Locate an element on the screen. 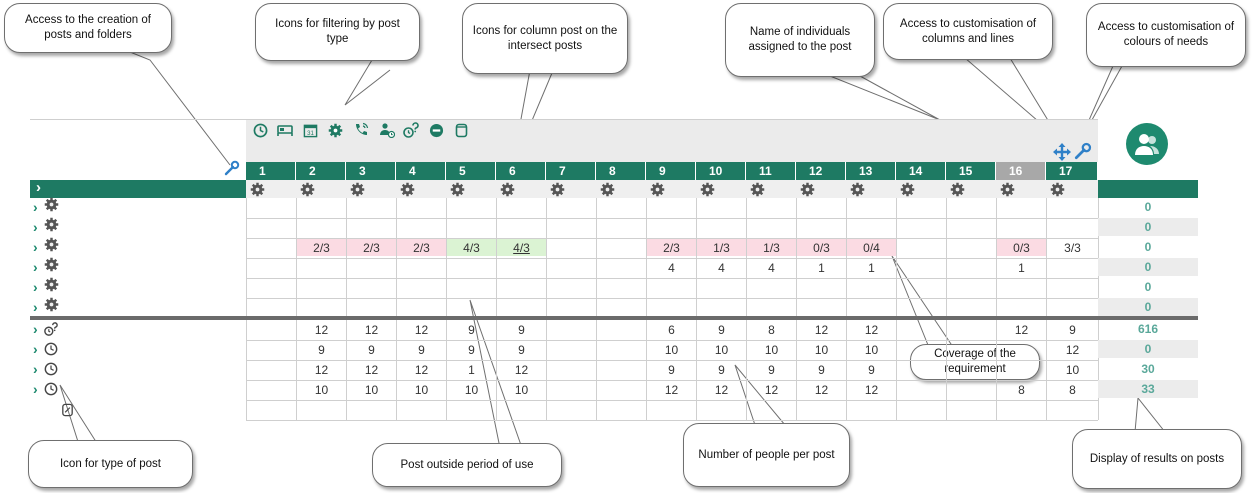 Image resolution: width=1255 pixels, height=493 pixels. callout-post-type-text: Icon for type of post is located at coordinates (110, 463).